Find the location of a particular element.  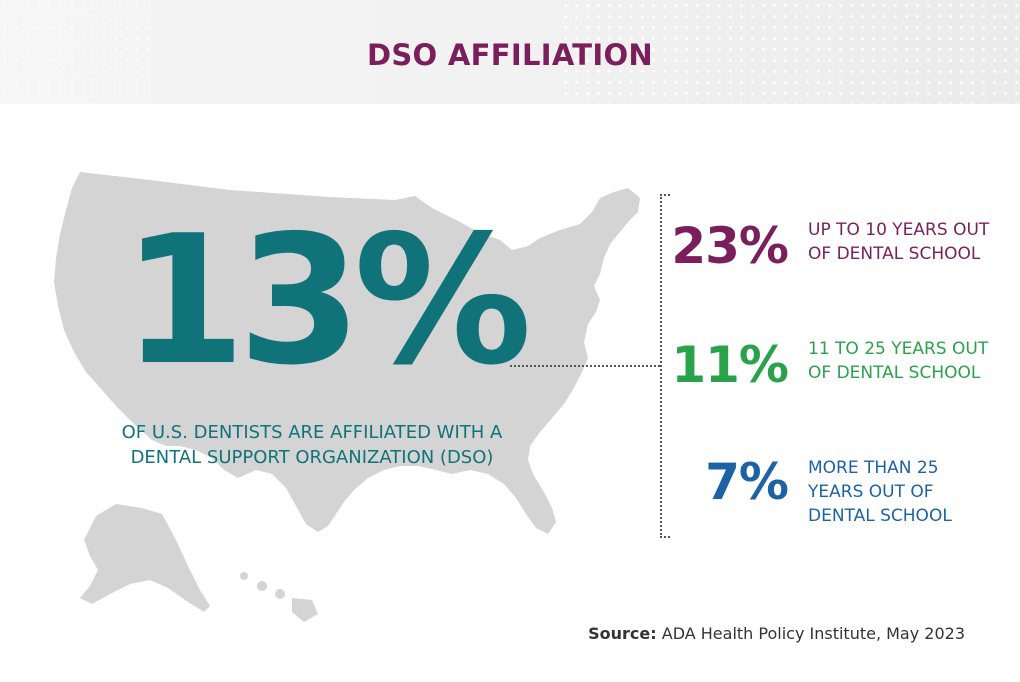

breakdown-value: 23% is located at coordinates (730, 246).